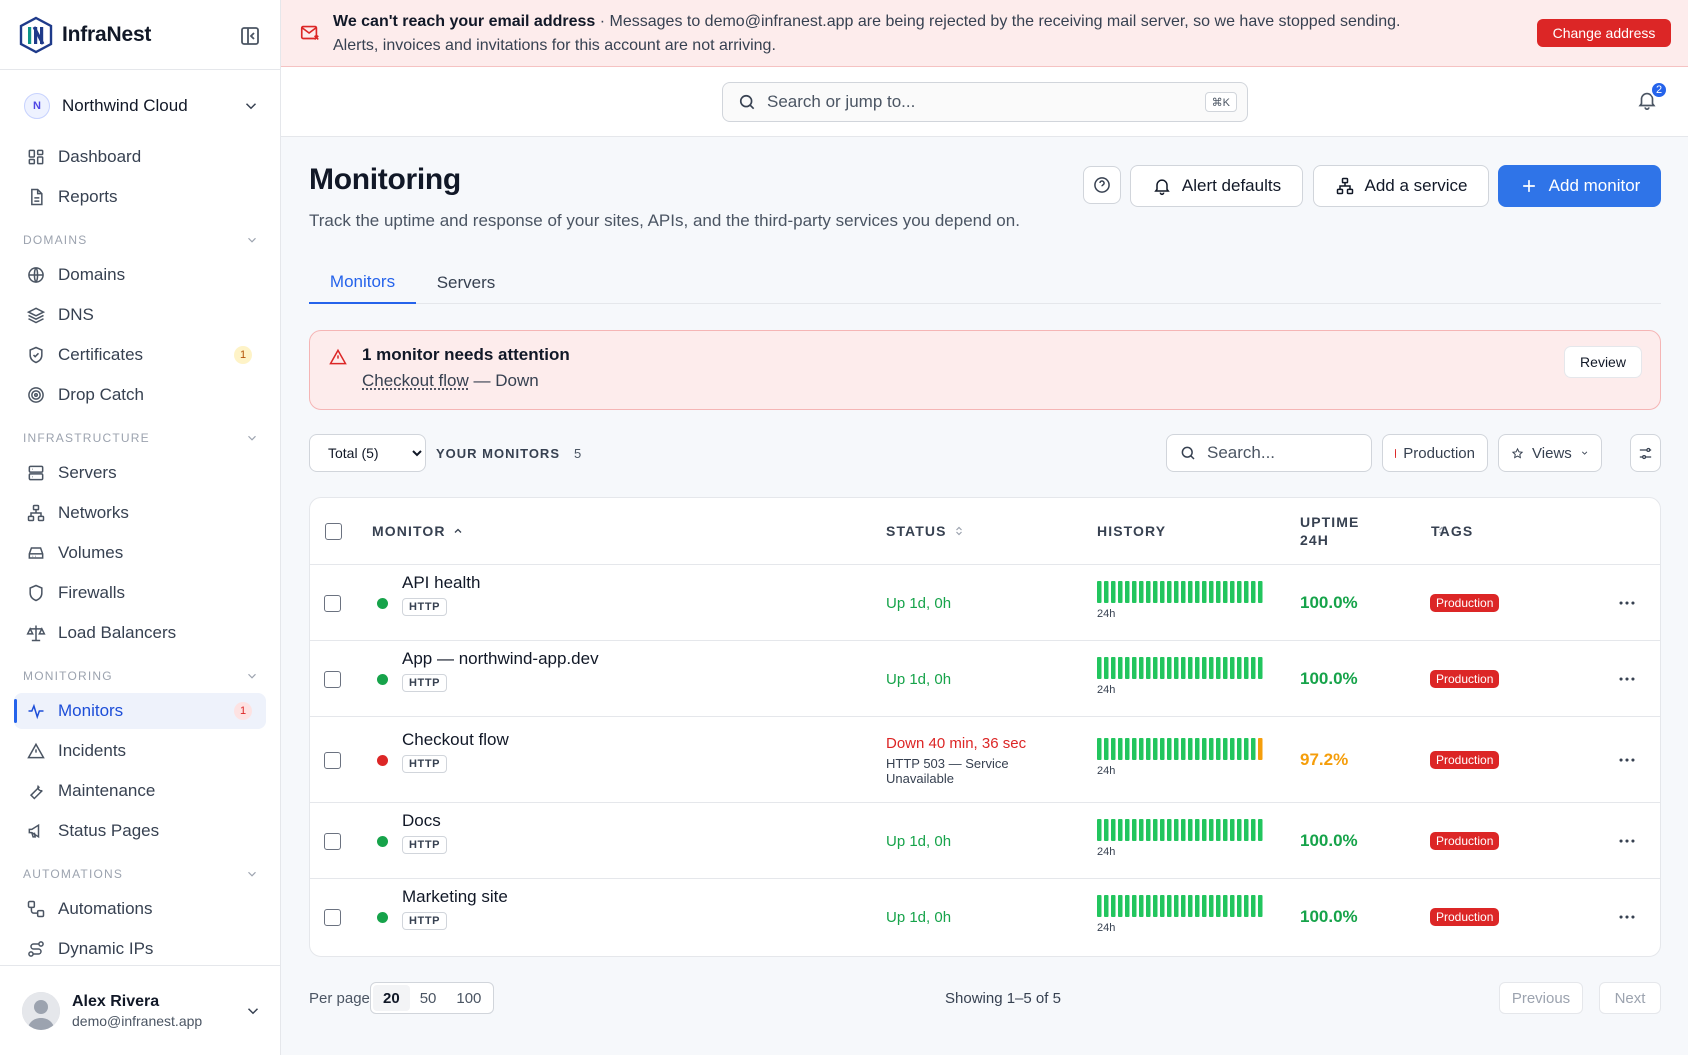 This screenshot has width=1688, height=1055. What do you see at coordinates (1550, 453) in the screenshot?
I see `views-dropdown: Views` at bounding box center [1550, 453].